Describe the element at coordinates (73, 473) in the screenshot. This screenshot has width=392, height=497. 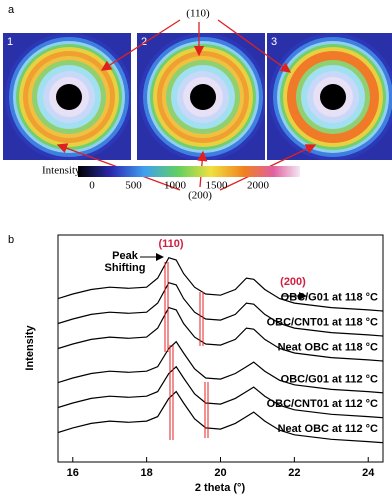
I see `x-tick-label: 16` at that location.